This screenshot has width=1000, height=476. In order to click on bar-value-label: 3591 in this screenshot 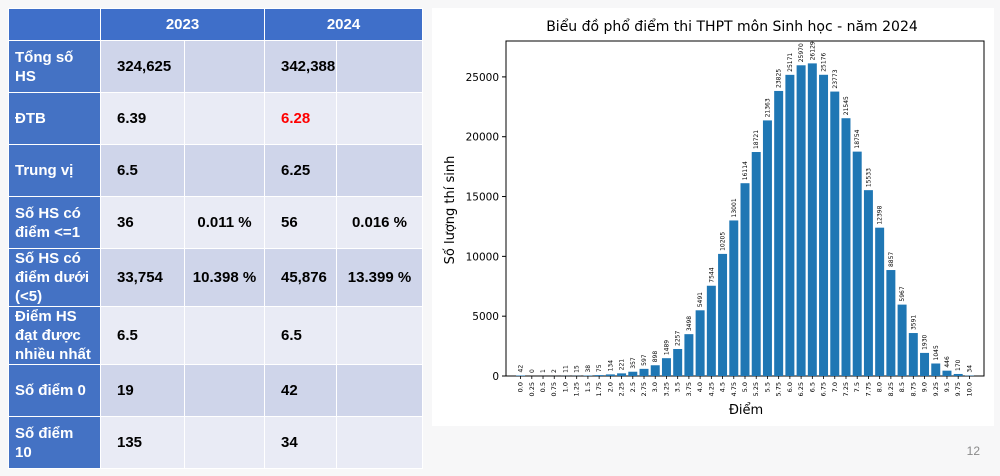, I will do `click(913, 322)`.